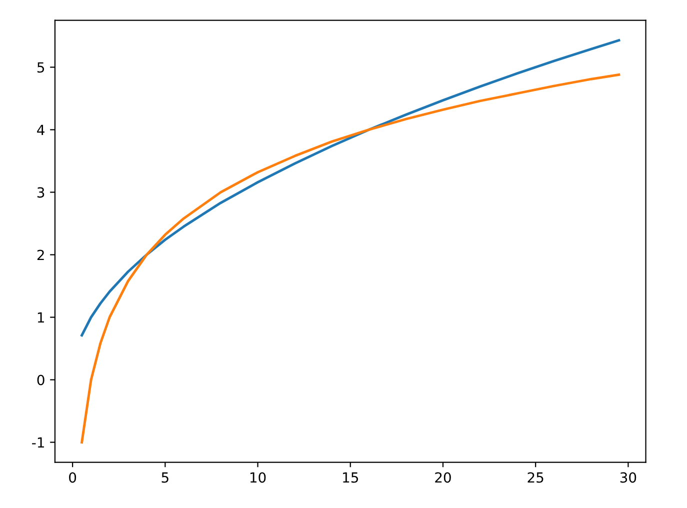 The height and width of the screenshot is (508, 687). I want to click on y-tick-label: 1, so click(41, 317).